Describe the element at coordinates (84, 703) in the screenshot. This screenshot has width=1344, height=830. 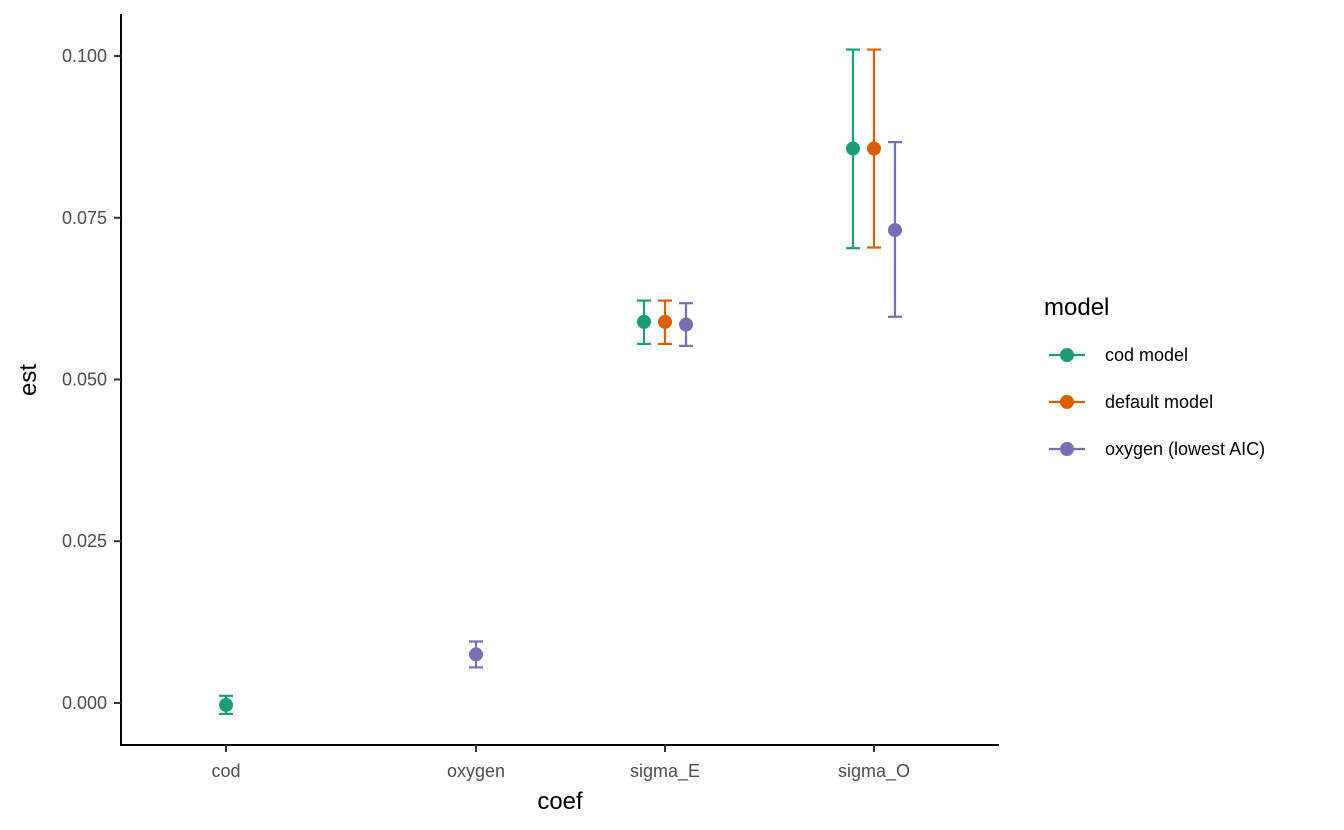
I see `y-tick-label: 0.000` at that location.